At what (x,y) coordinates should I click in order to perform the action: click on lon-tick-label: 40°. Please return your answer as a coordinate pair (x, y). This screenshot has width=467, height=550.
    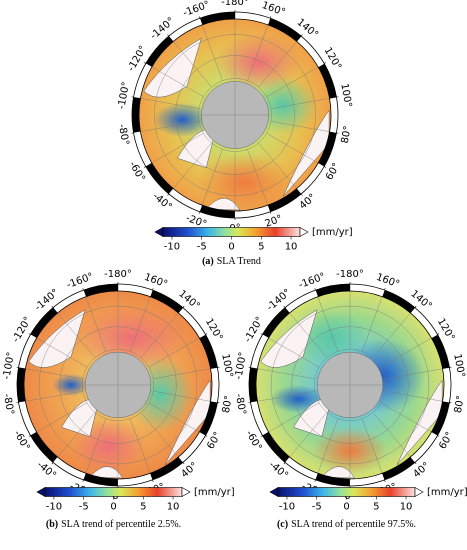
    Looking at the image, I should click on (189, 471).